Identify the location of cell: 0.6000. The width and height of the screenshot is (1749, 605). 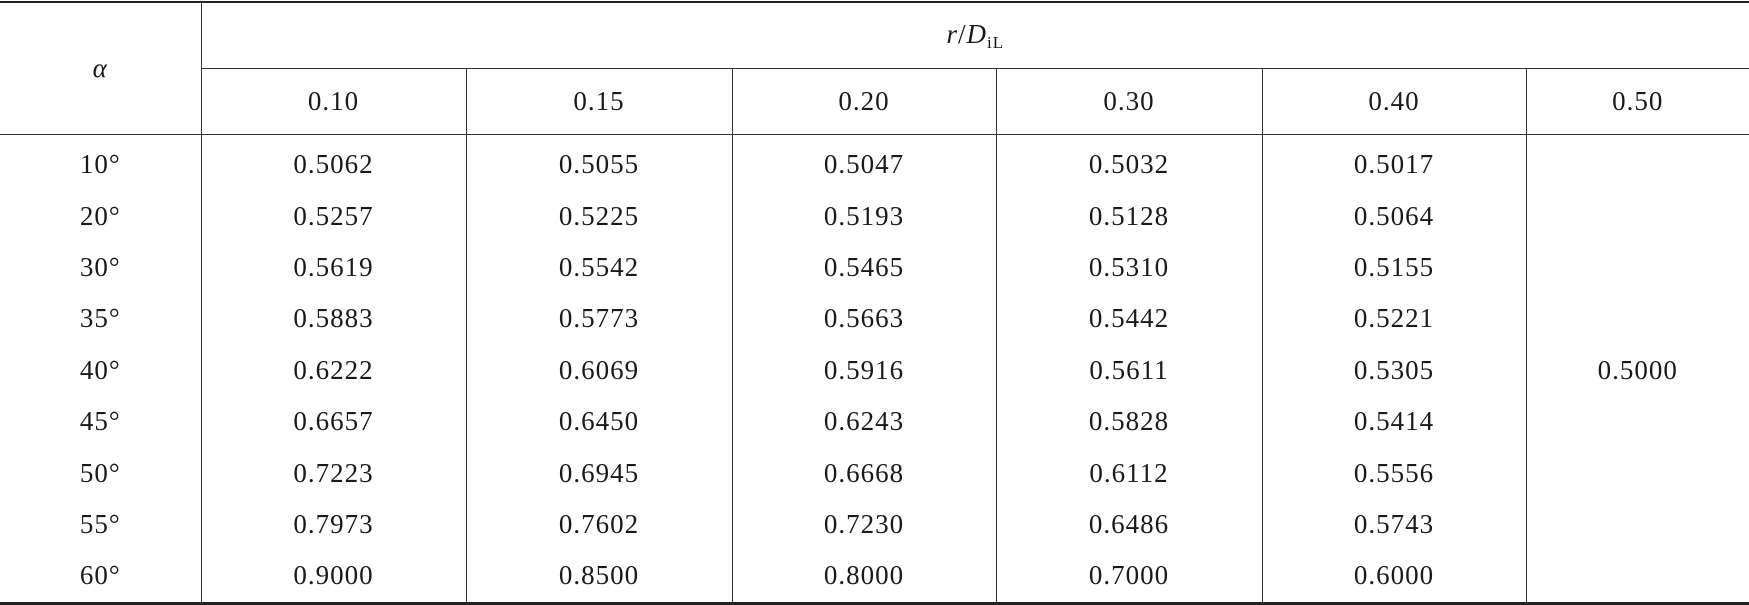
(1393, 577).